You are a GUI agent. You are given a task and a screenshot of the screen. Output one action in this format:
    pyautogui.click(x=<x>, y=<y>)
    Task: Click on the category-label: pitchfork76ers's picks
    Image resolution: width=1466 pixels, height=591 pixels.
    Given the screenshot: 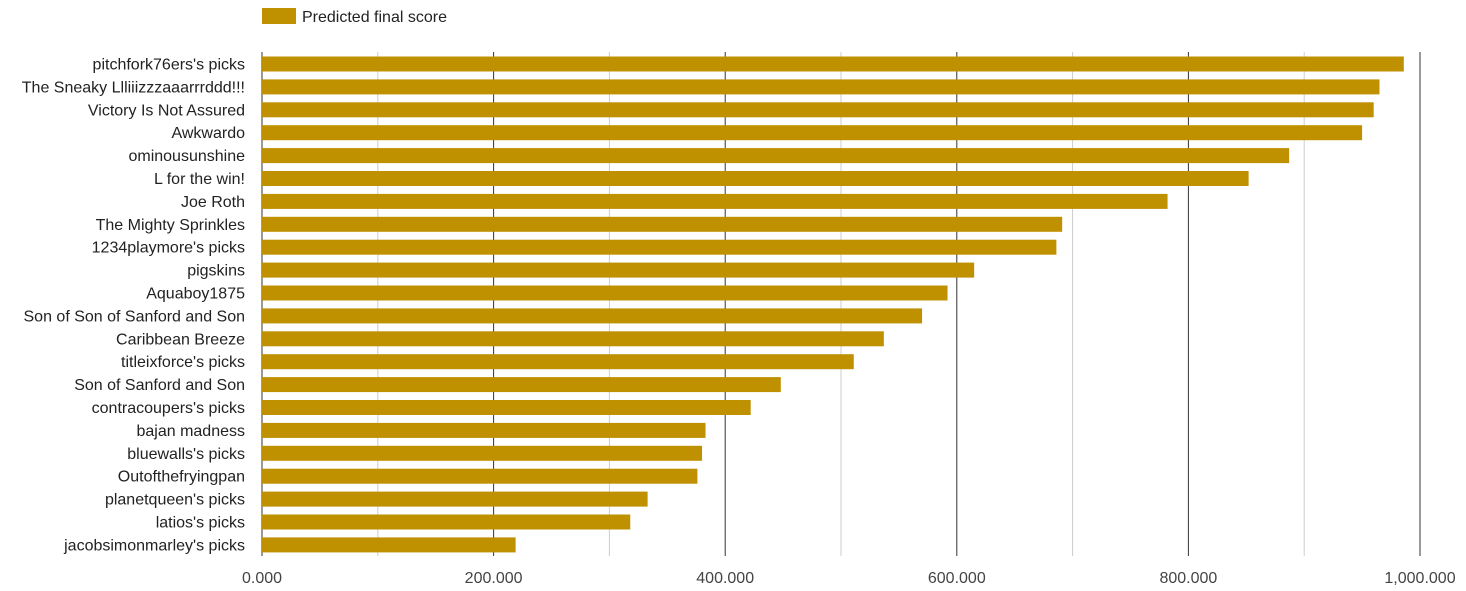 What is the action you would take?
    pyautogui.click(x=169, y=65)
    